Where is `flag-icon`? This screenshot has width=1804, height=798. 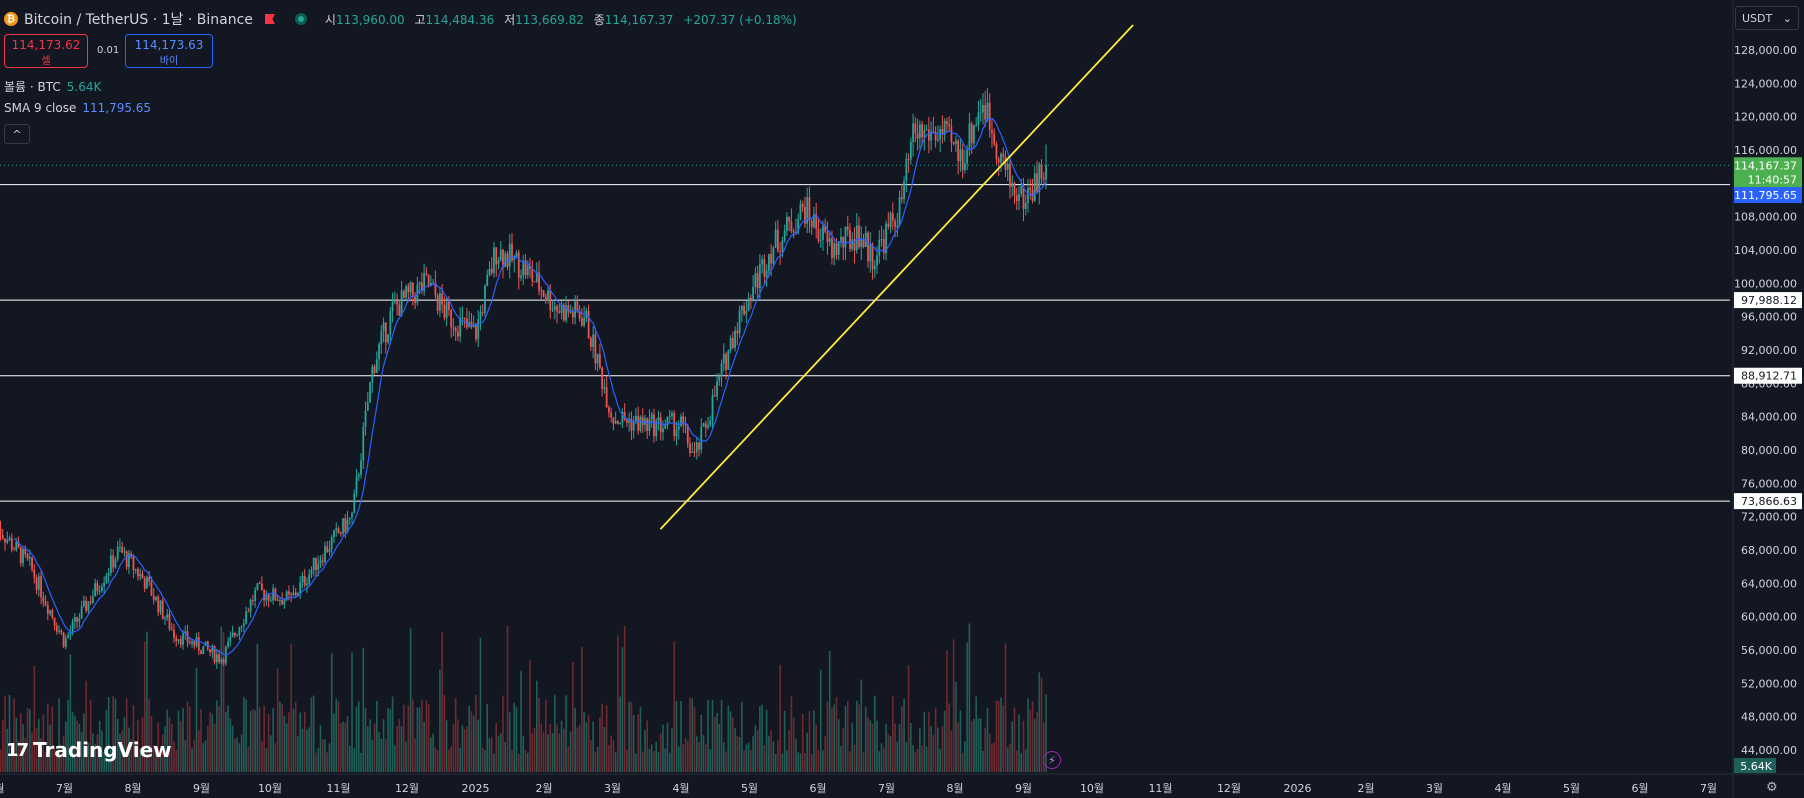 flag-icon is located at coordinates (269, 19).